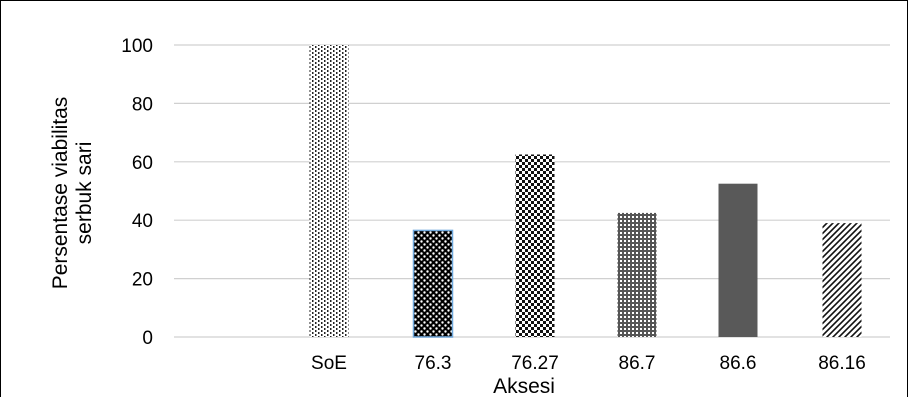 The width and height of the screenshot is (910, 399). What do you see at coordinates (142, 163) in the screenshot?
I see `y-tick-label: 60` at bounding box center [142, 163].